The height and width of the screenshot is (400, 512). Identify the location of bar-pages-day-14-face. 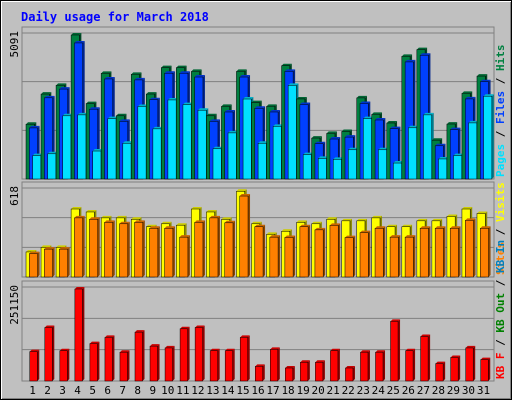
(232, 156).